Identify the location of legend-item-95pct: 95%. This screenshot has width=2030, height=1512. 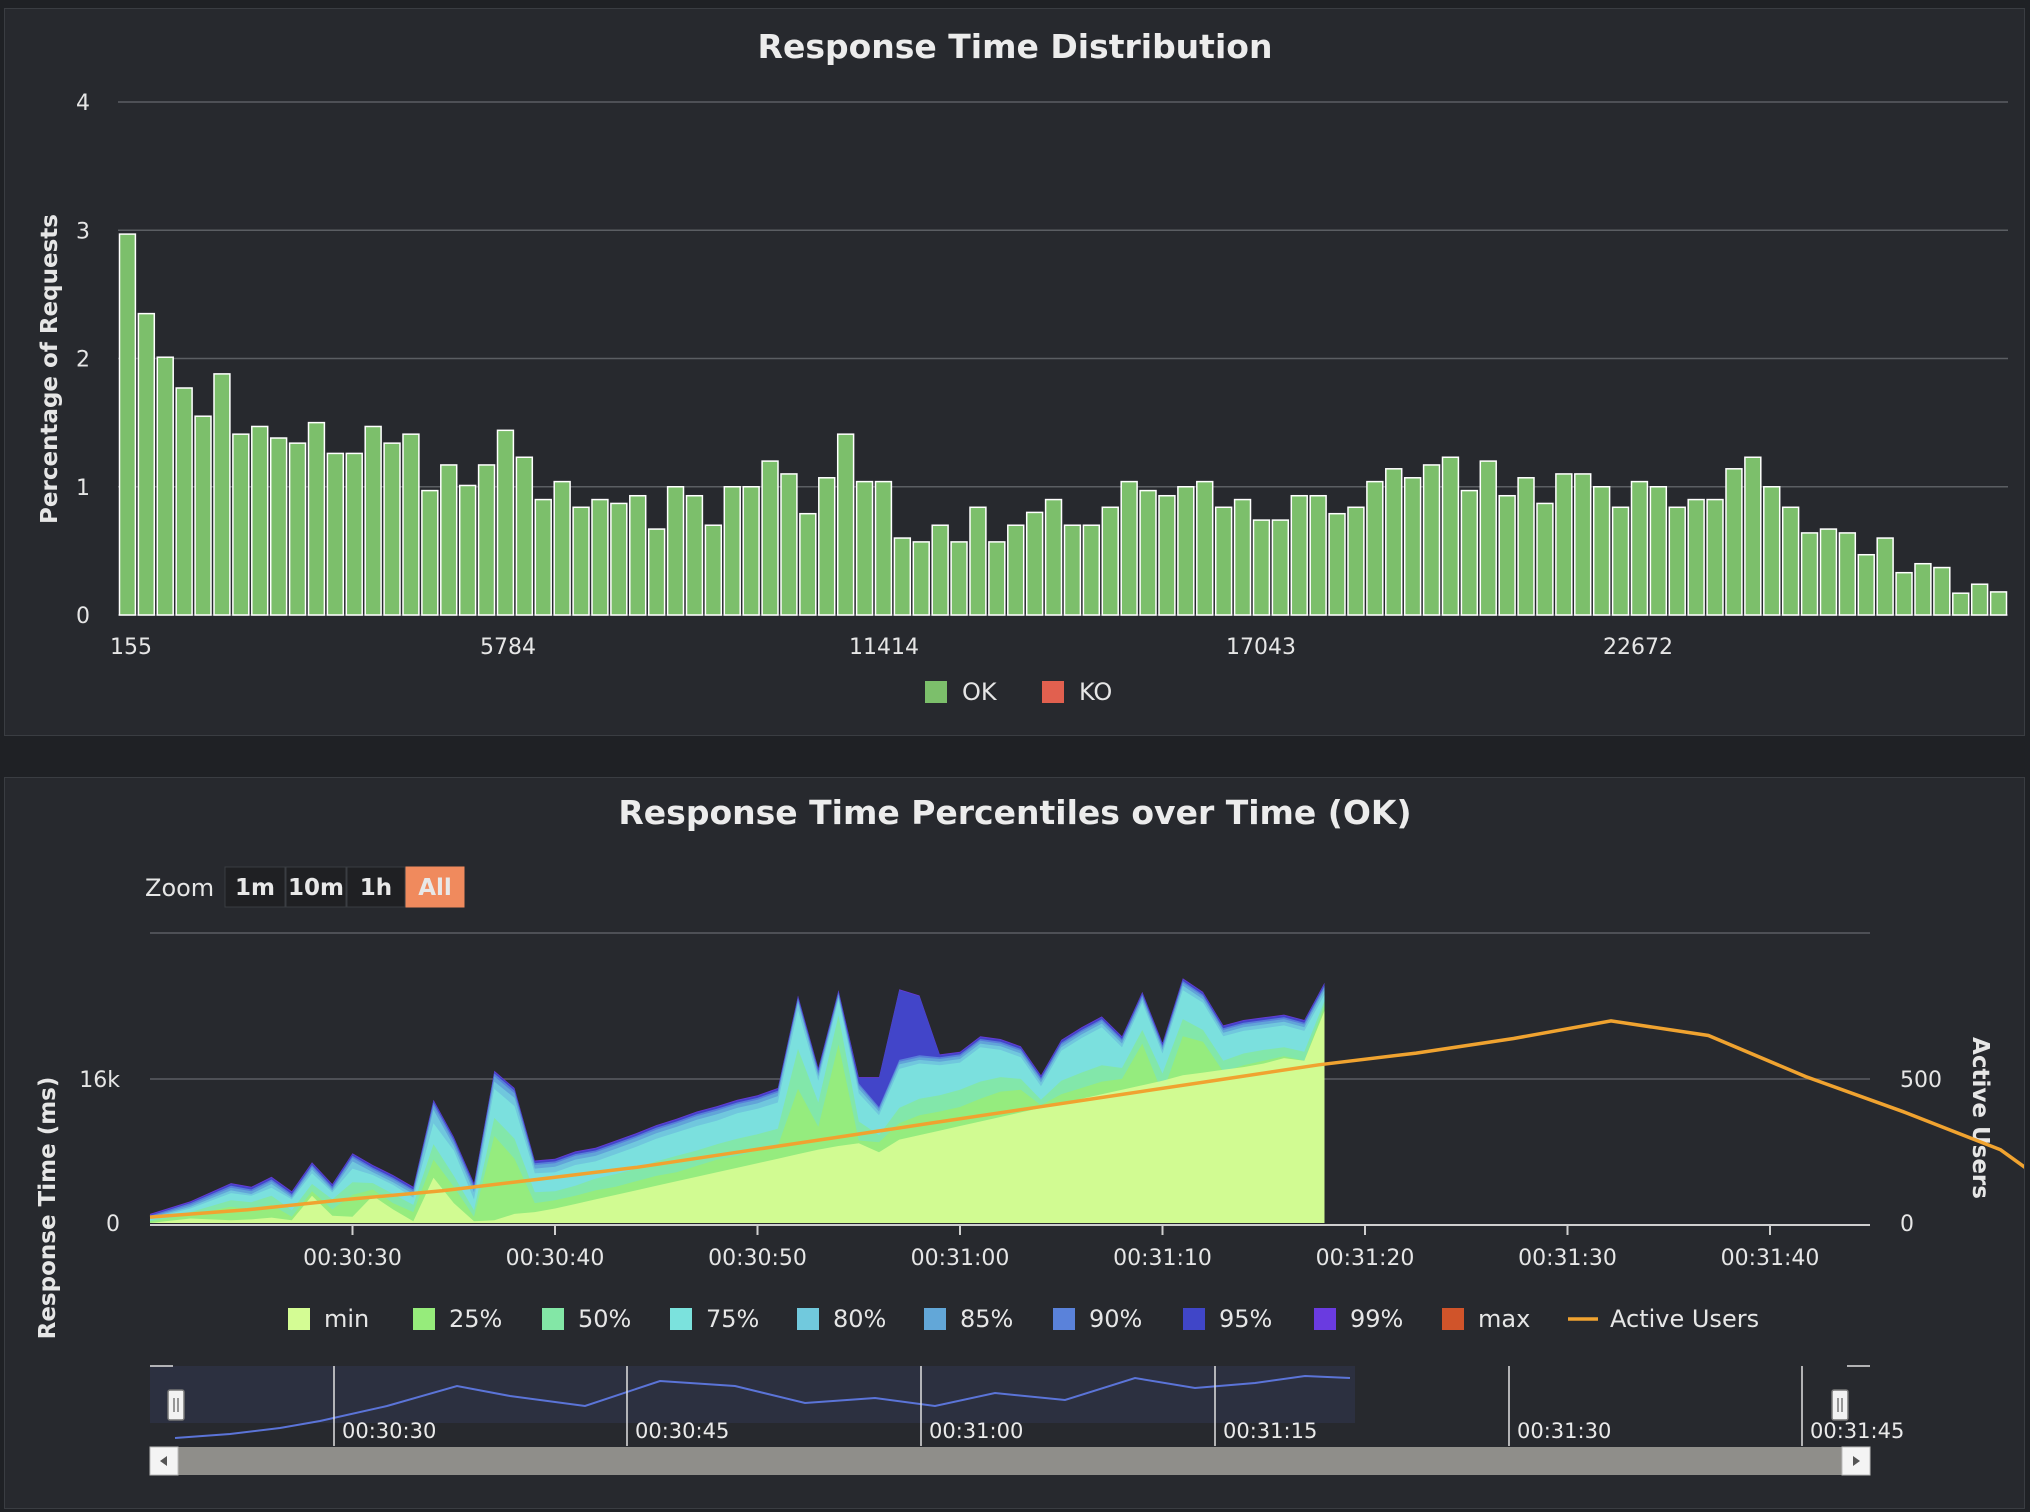
(1227, 1319).